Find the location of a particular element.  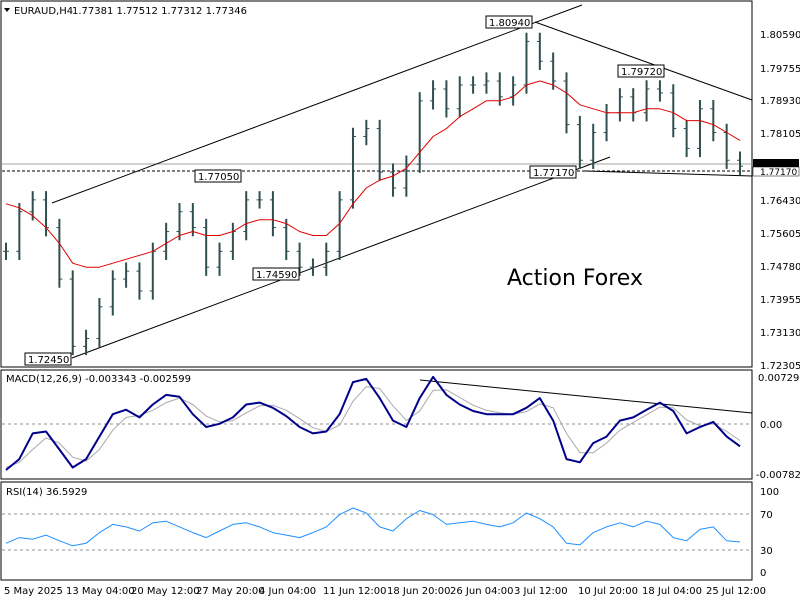

annotation-label: 1.79720 is located at coordinates (641, 72).